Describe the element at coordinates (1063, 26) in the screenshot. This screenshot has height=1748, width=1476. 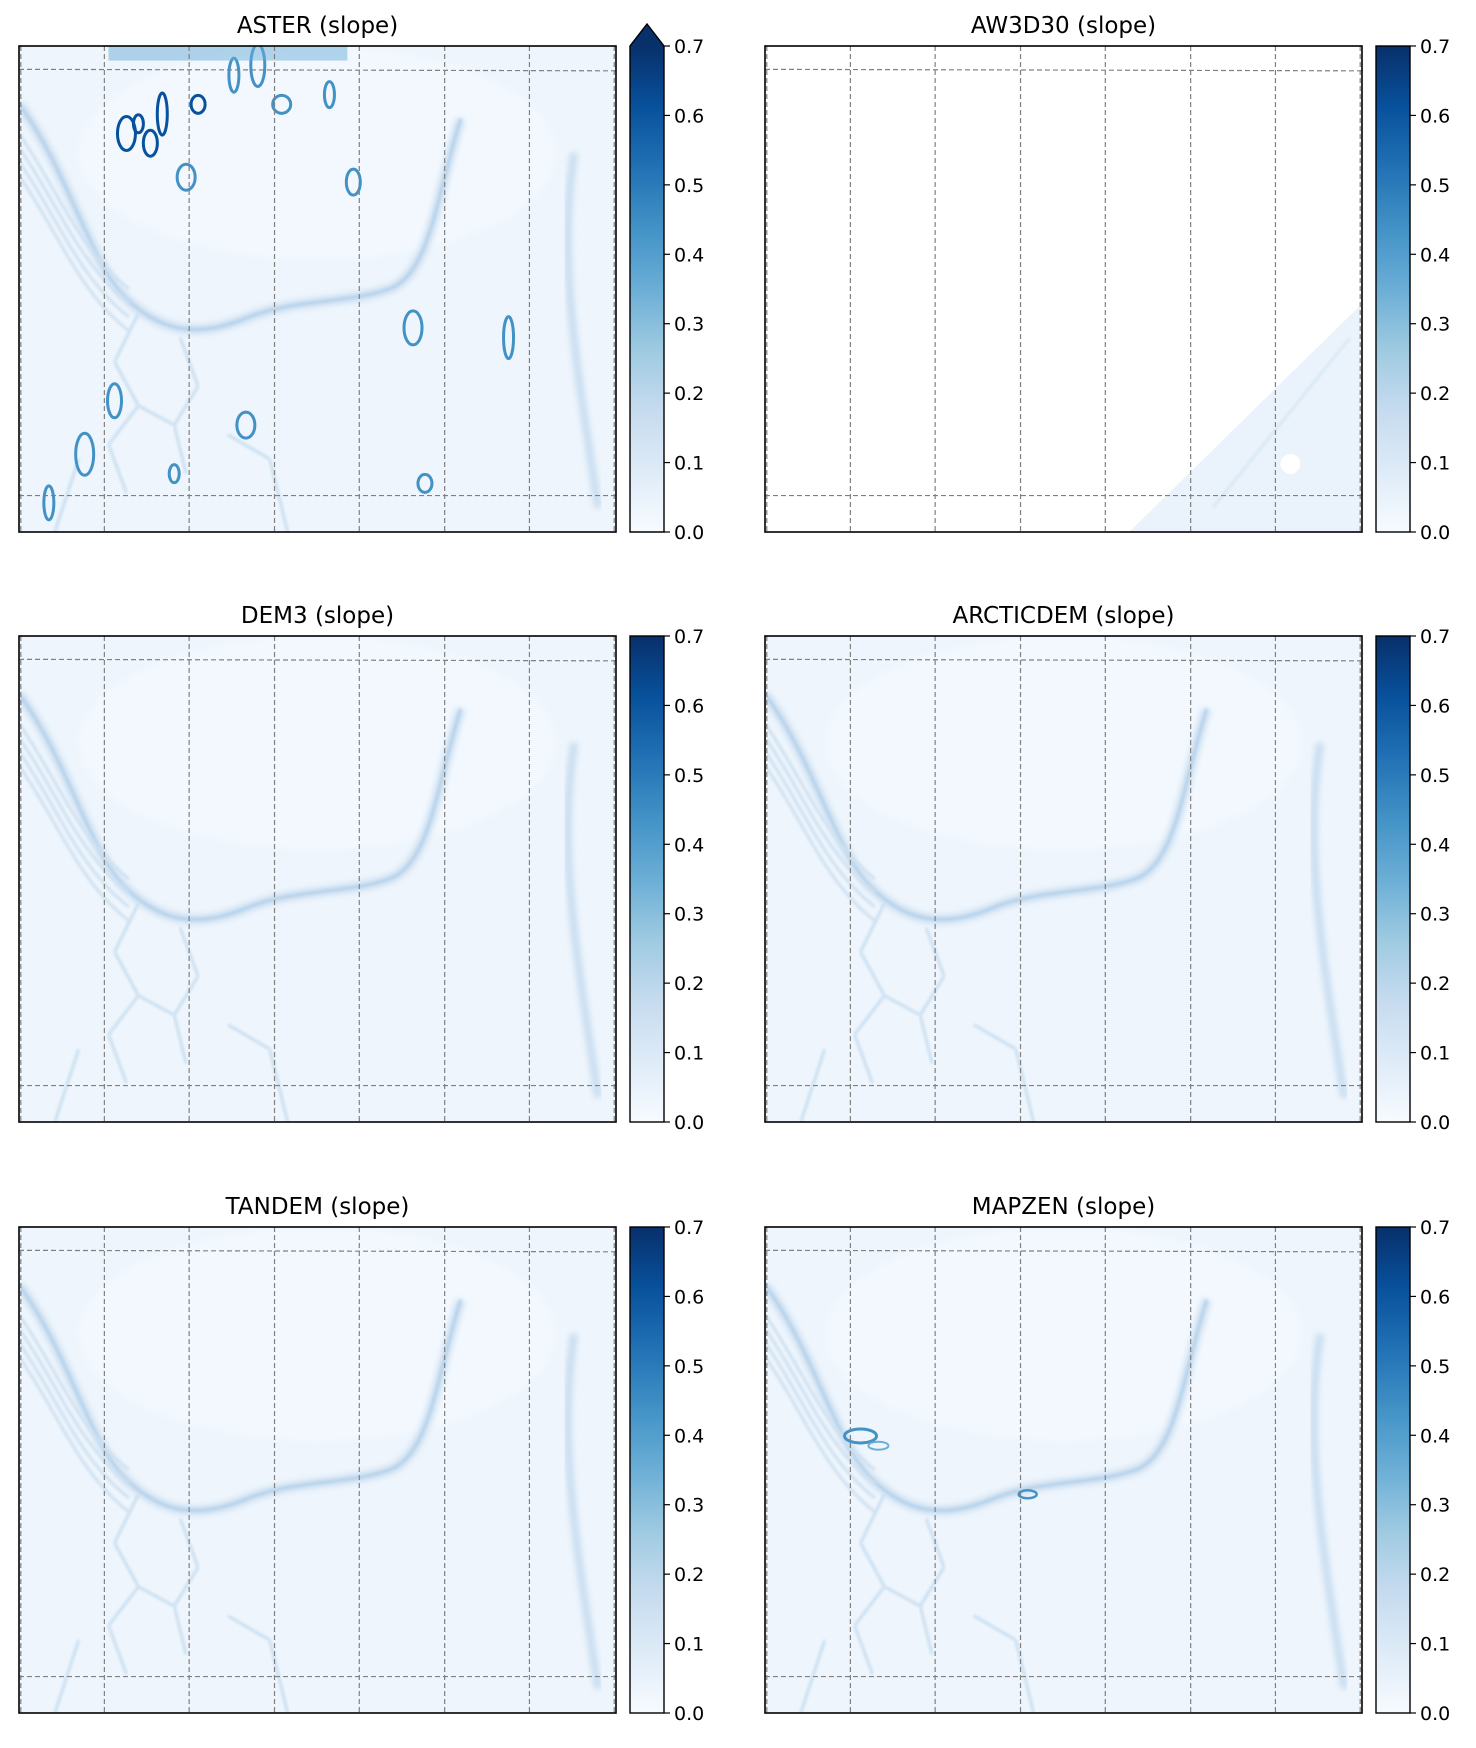
I see `panel-title: AW3D30 (slope)` at that location.